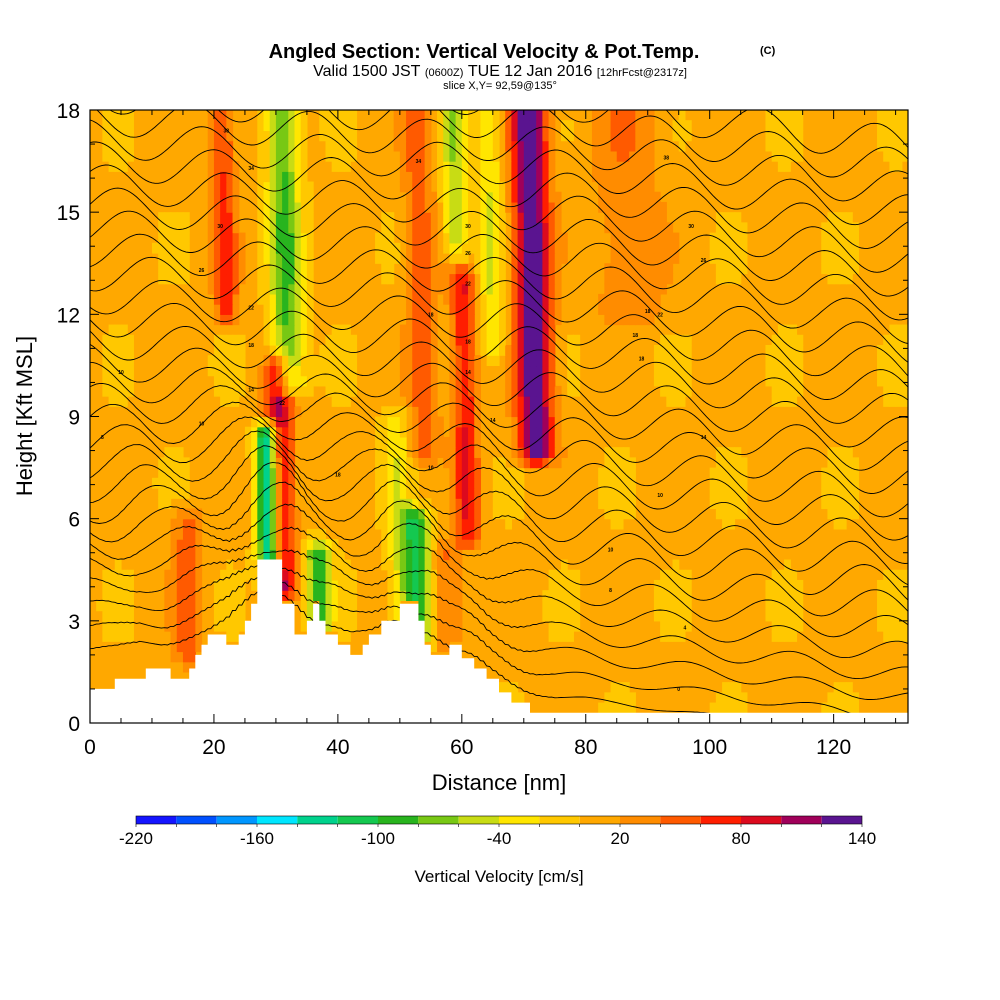 The height and width of the screenshot is (1000, 1000). Describe the element at coordinates (220, 227) in the screenshot. I see `isentrope-label: 30` at that location.